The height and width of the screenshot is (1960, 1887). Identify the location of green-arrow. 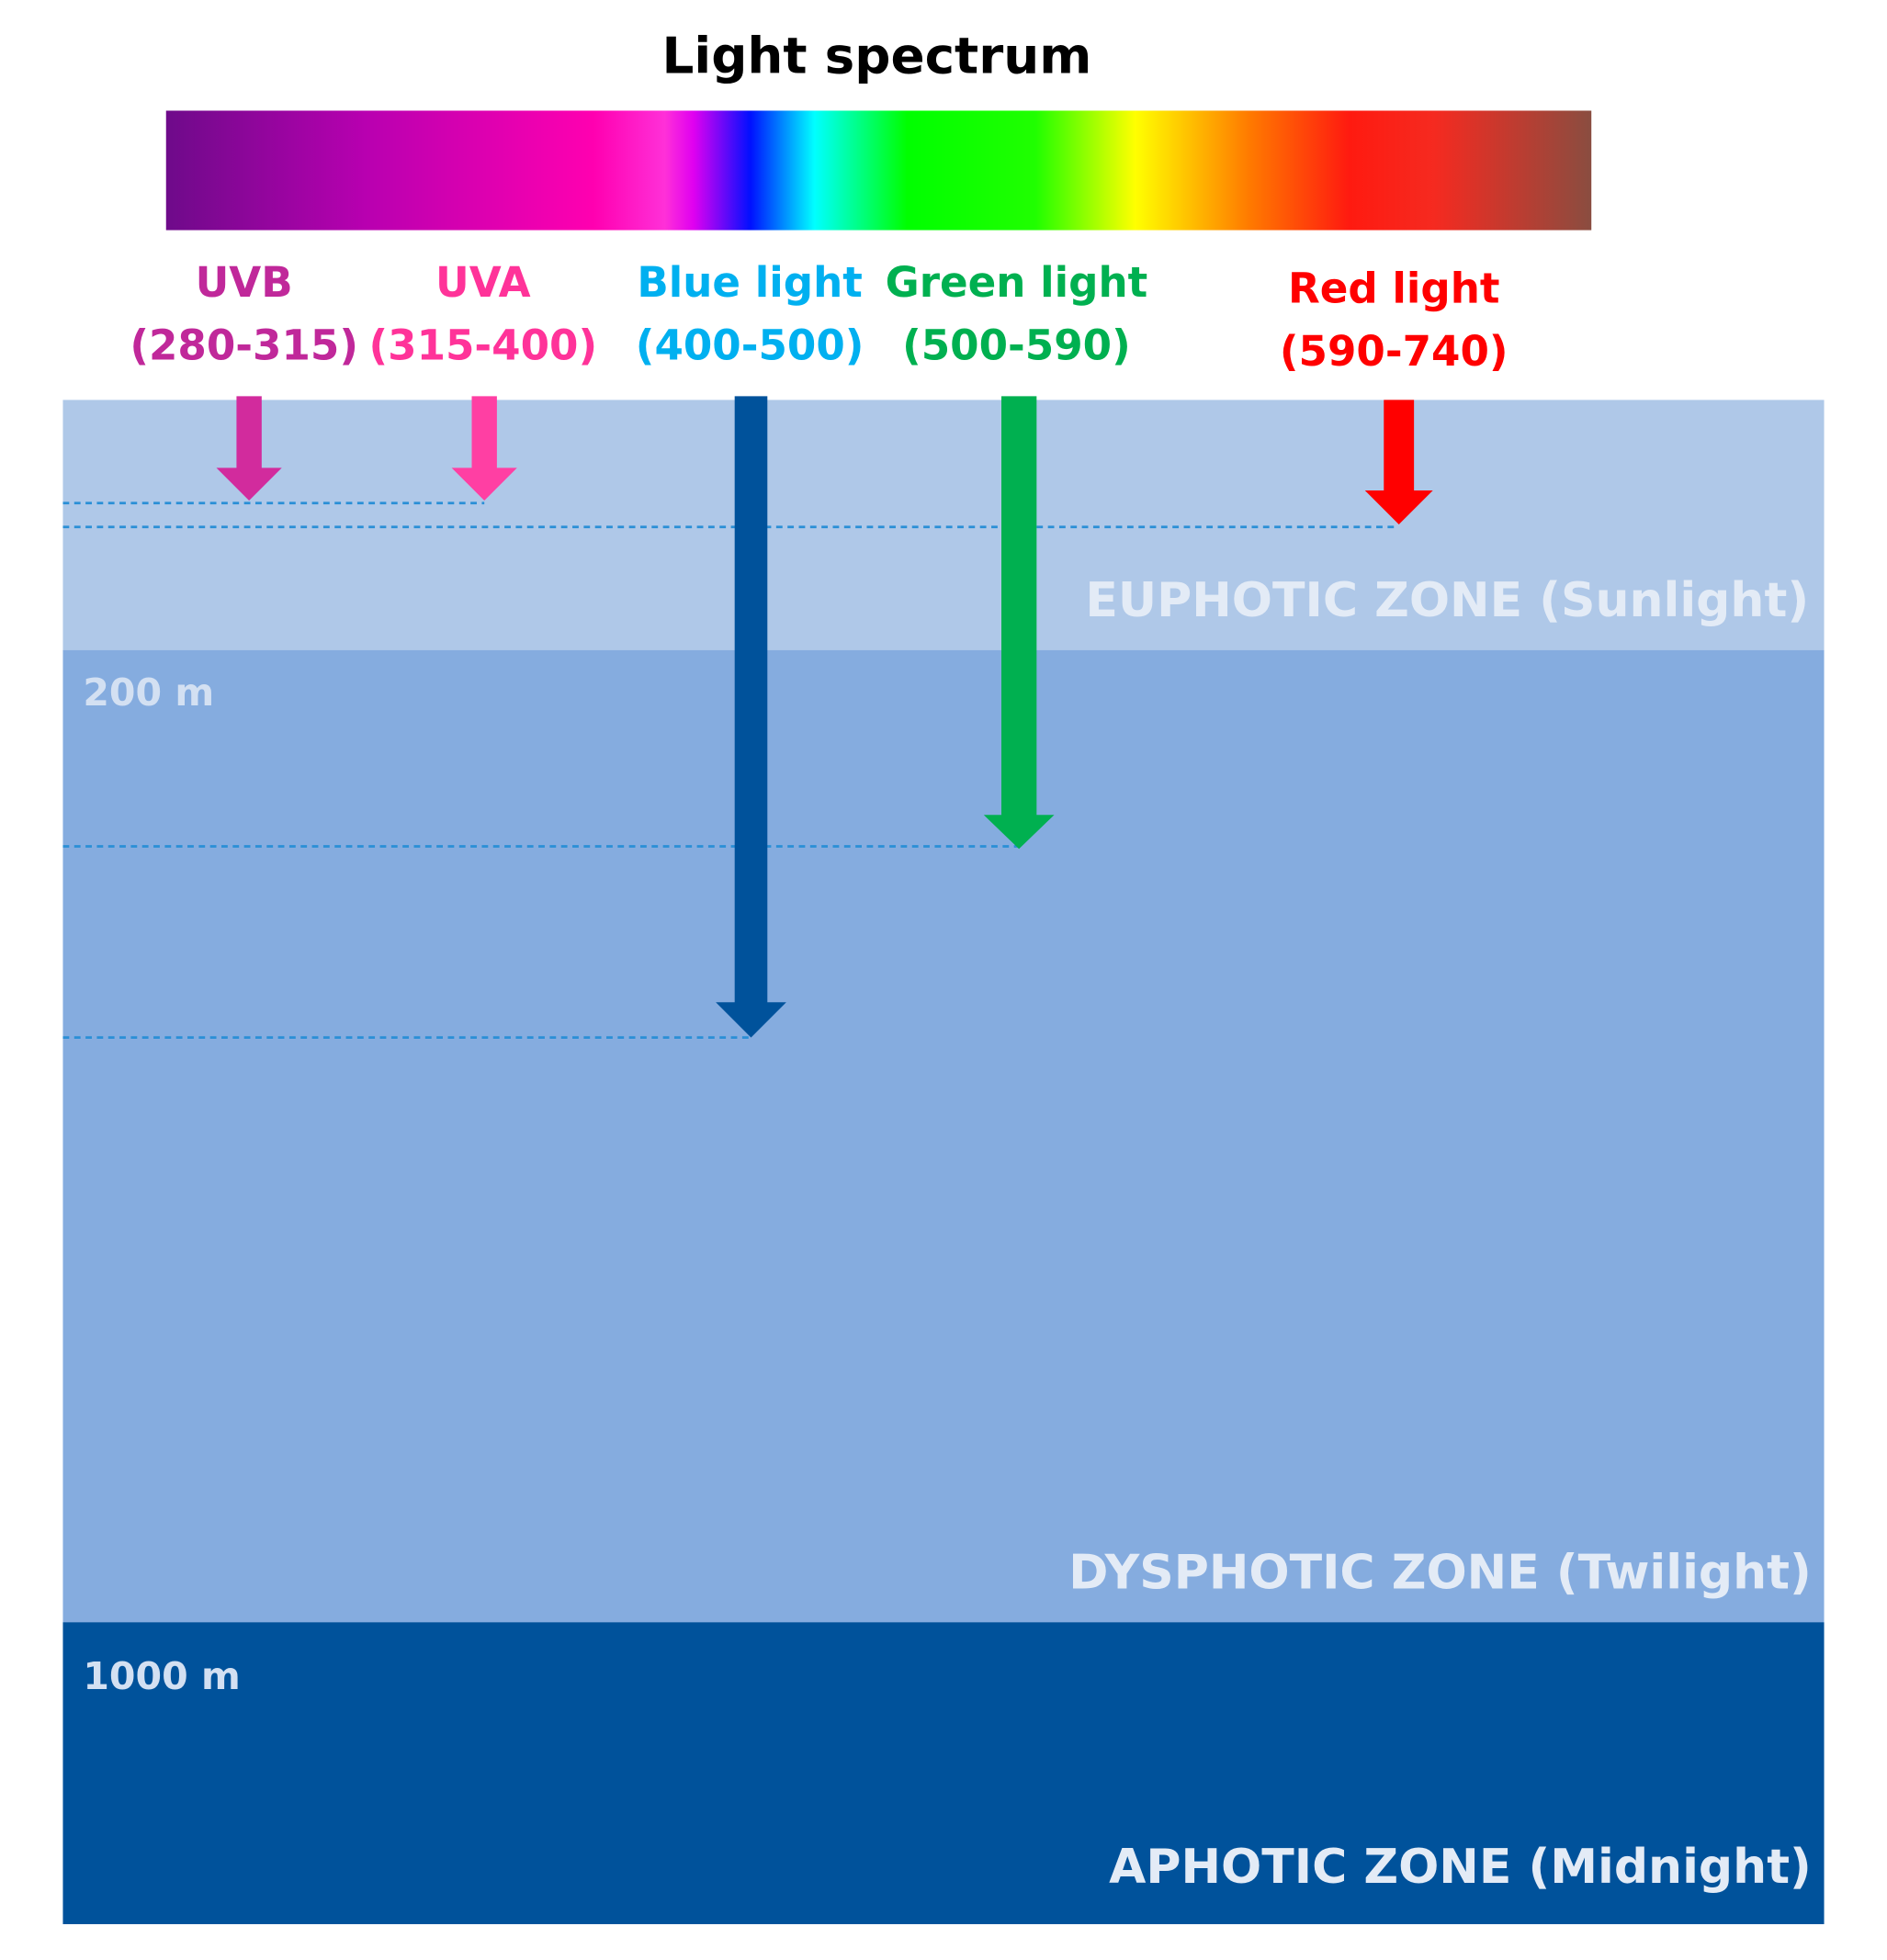
(1019, 623).